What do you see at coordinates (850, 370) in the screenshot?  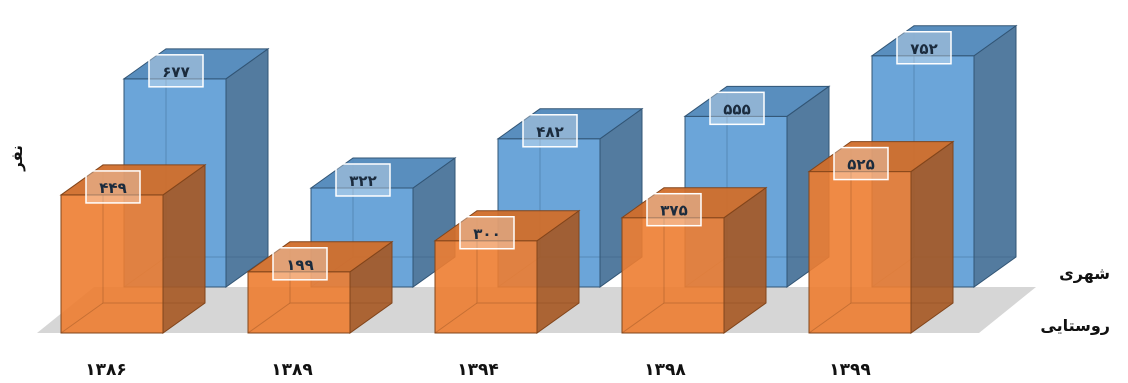 I see `x-tick-label: ۱۳۹۹` at bounding box center [850, 370].